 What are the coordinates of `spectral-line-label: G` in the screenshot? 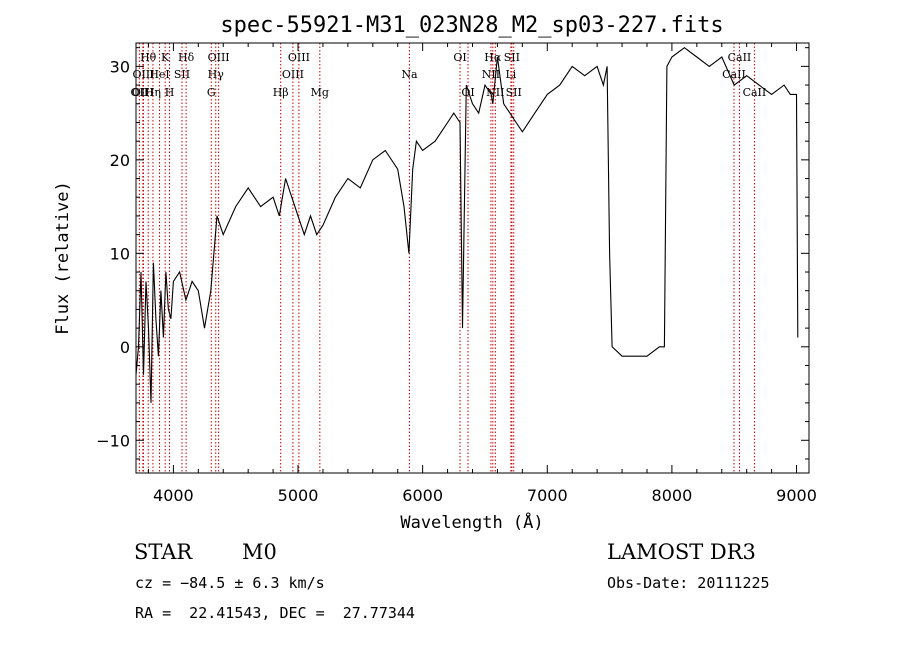 It's located at (211, 92).